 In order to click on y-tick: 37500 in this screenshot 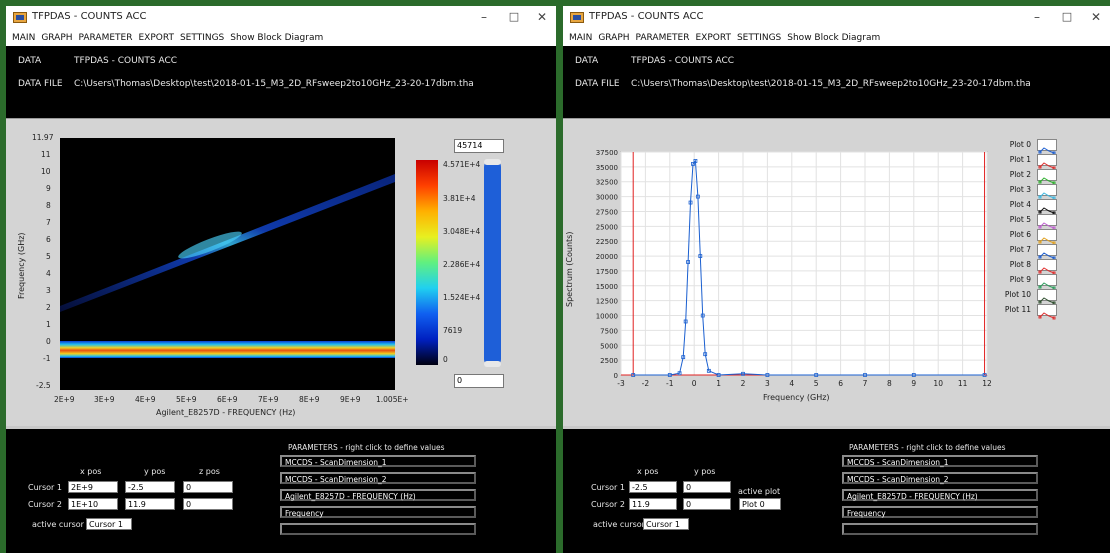, I will do `click(607, 153)`.